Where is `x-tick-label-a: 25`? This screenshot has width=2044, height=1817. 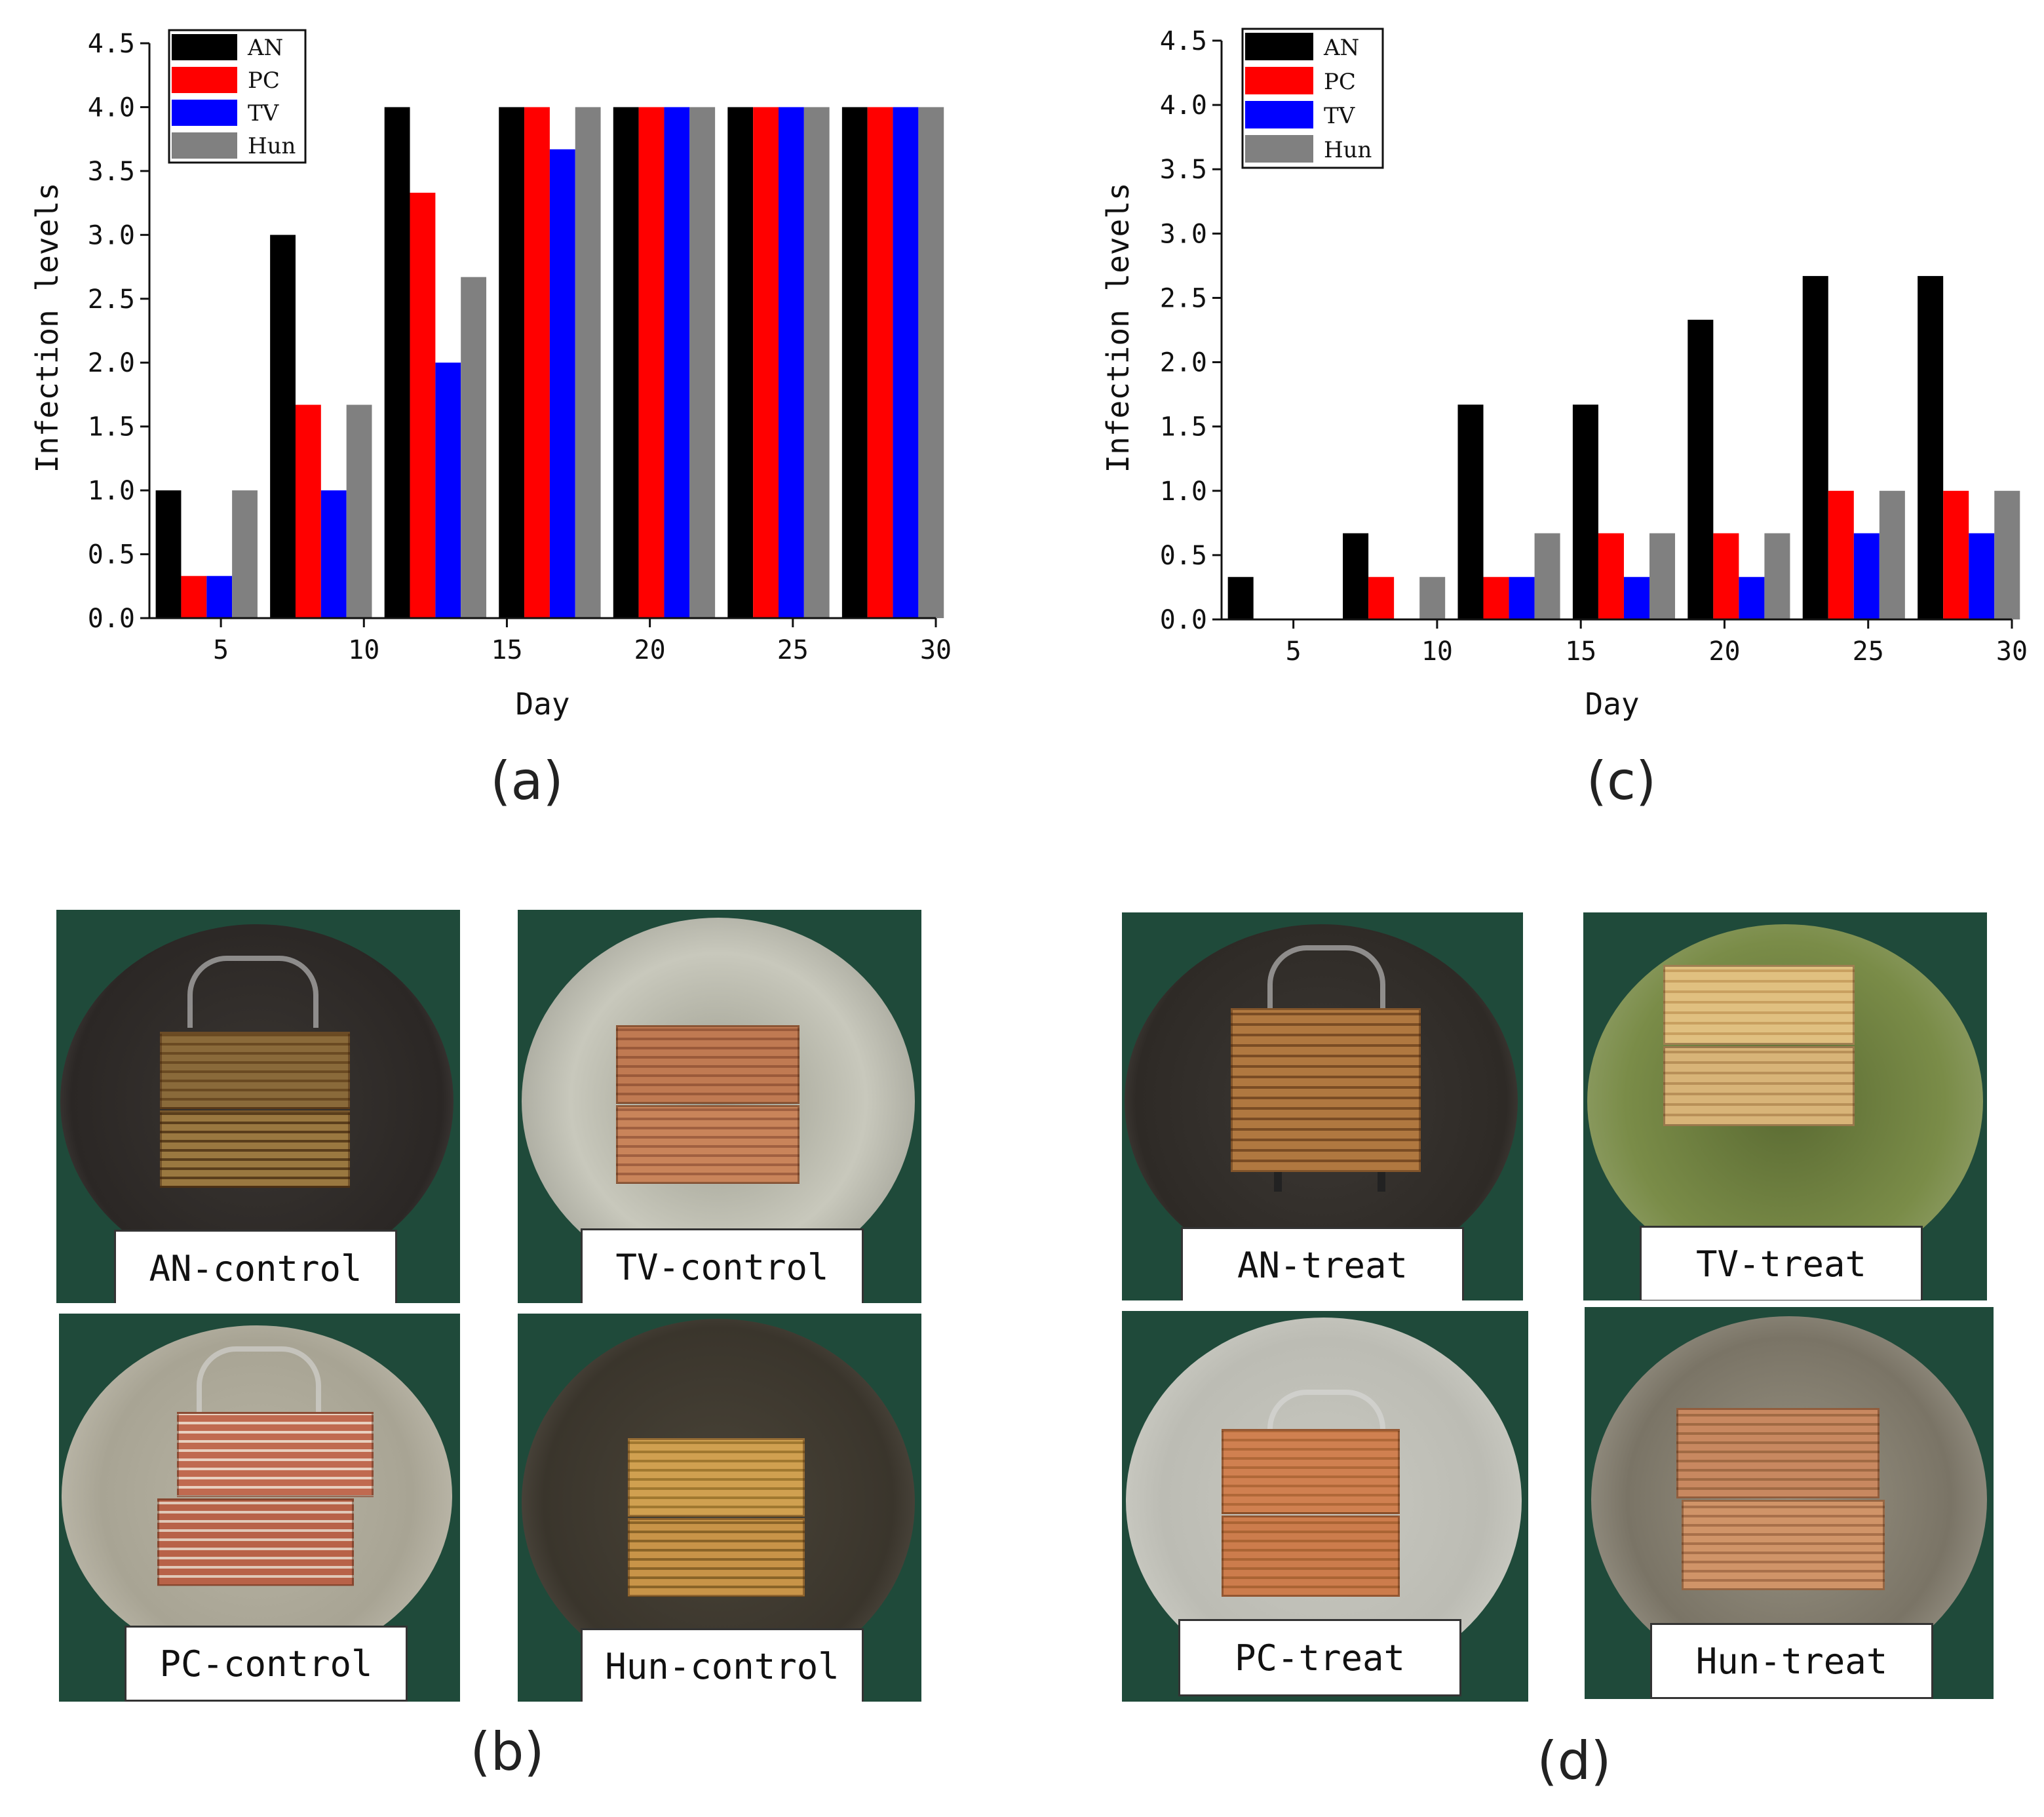 x-tick-label-a: 25 is located at coordinates (793, 650).